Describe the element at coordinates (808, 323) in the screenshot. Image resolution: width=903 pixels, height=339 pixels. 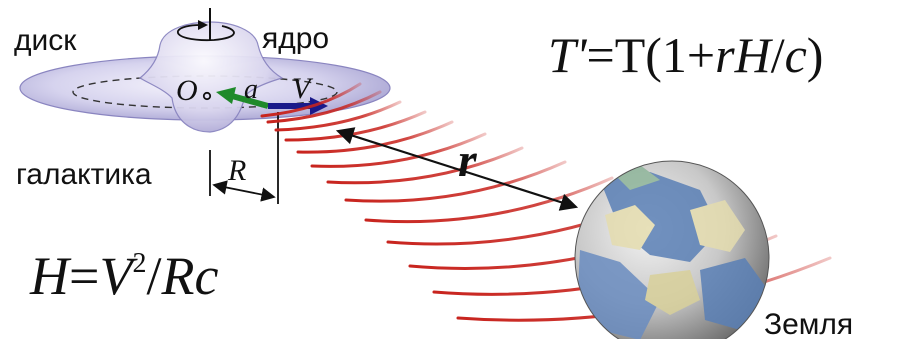
I see `label-earth: Земля` at that location.